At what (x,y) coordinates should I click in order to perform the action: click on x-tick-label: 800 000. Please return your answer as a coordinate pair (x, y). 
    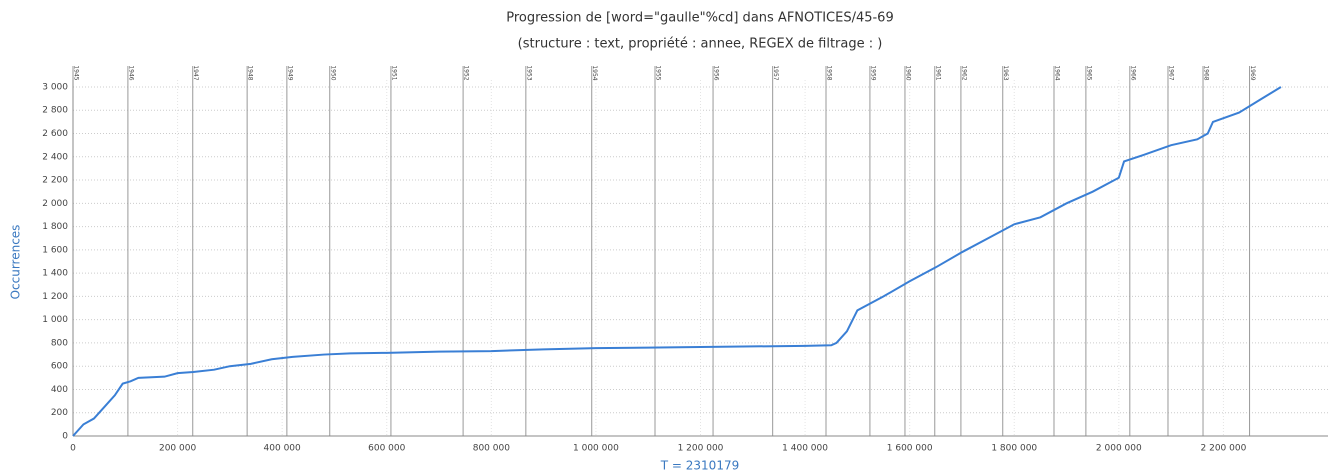
    Looking at the image, I should click on (491, 449).